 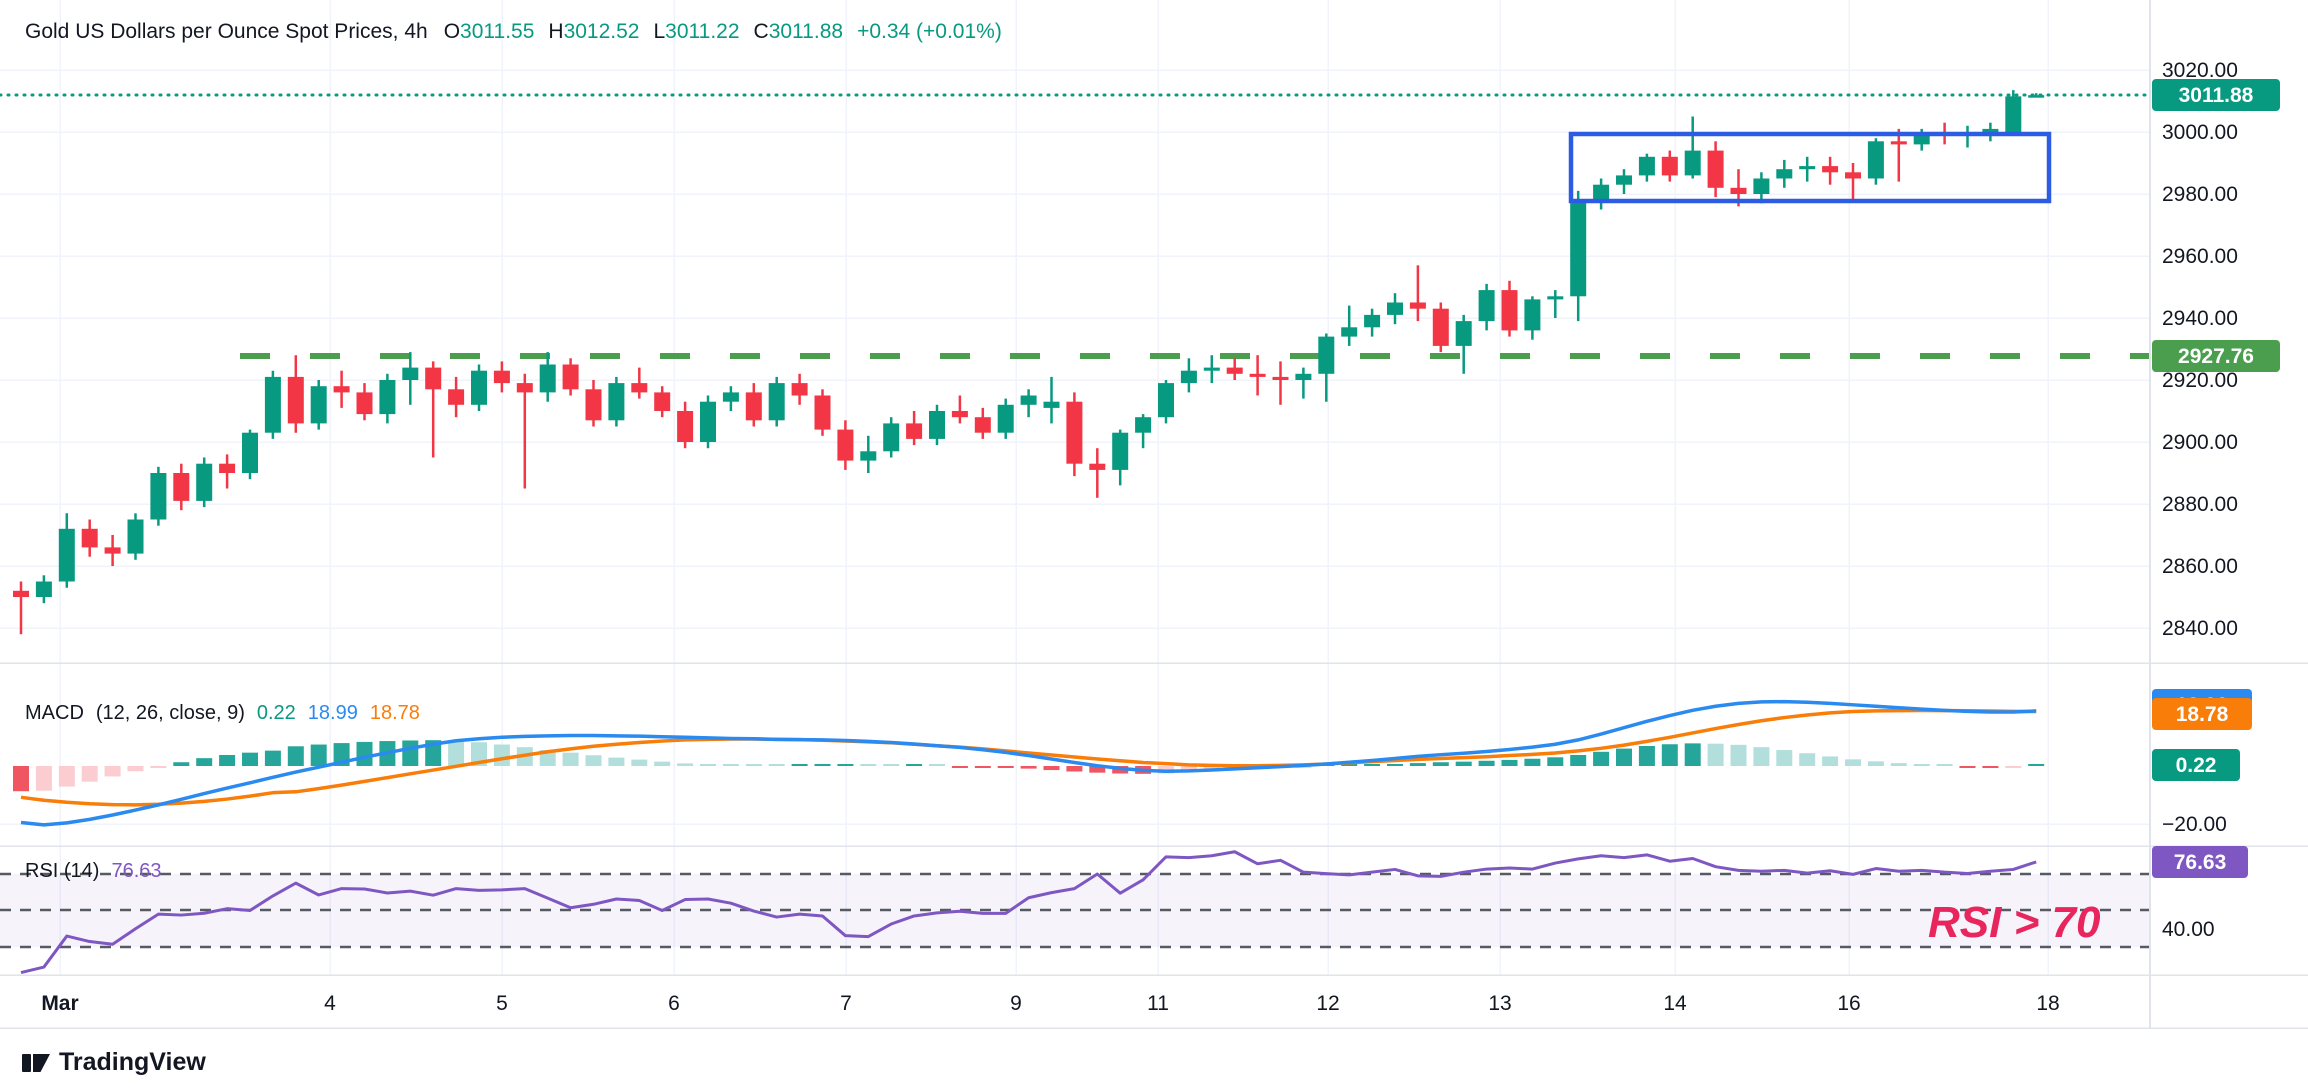 What do you see at coordinates (806, 31) in the screenshot?
I see `close-value: 3011.88` at bounding box center [806, 31].